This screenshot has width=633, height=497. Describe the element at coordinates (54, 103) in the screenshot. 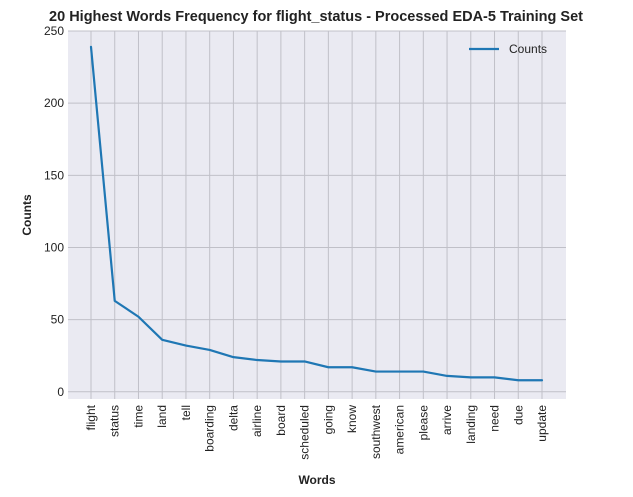

I see `y-tick-label: 200` at that location.